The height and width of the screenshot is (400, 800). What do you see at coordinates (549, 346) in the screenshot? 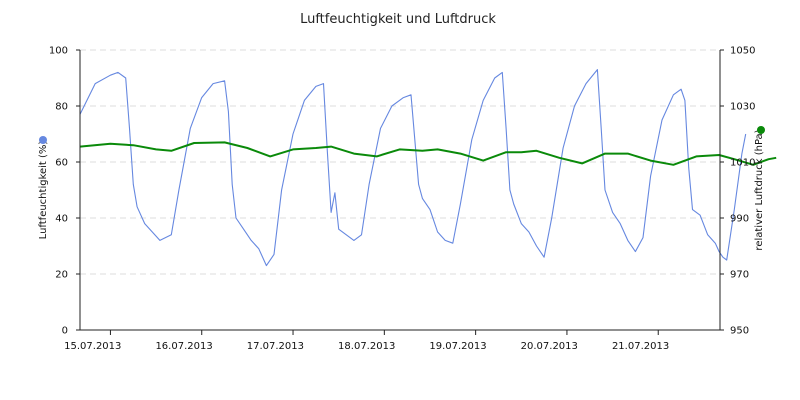
I see `x-tick-label: 20.07.2013` at bounding box center [549, 346].